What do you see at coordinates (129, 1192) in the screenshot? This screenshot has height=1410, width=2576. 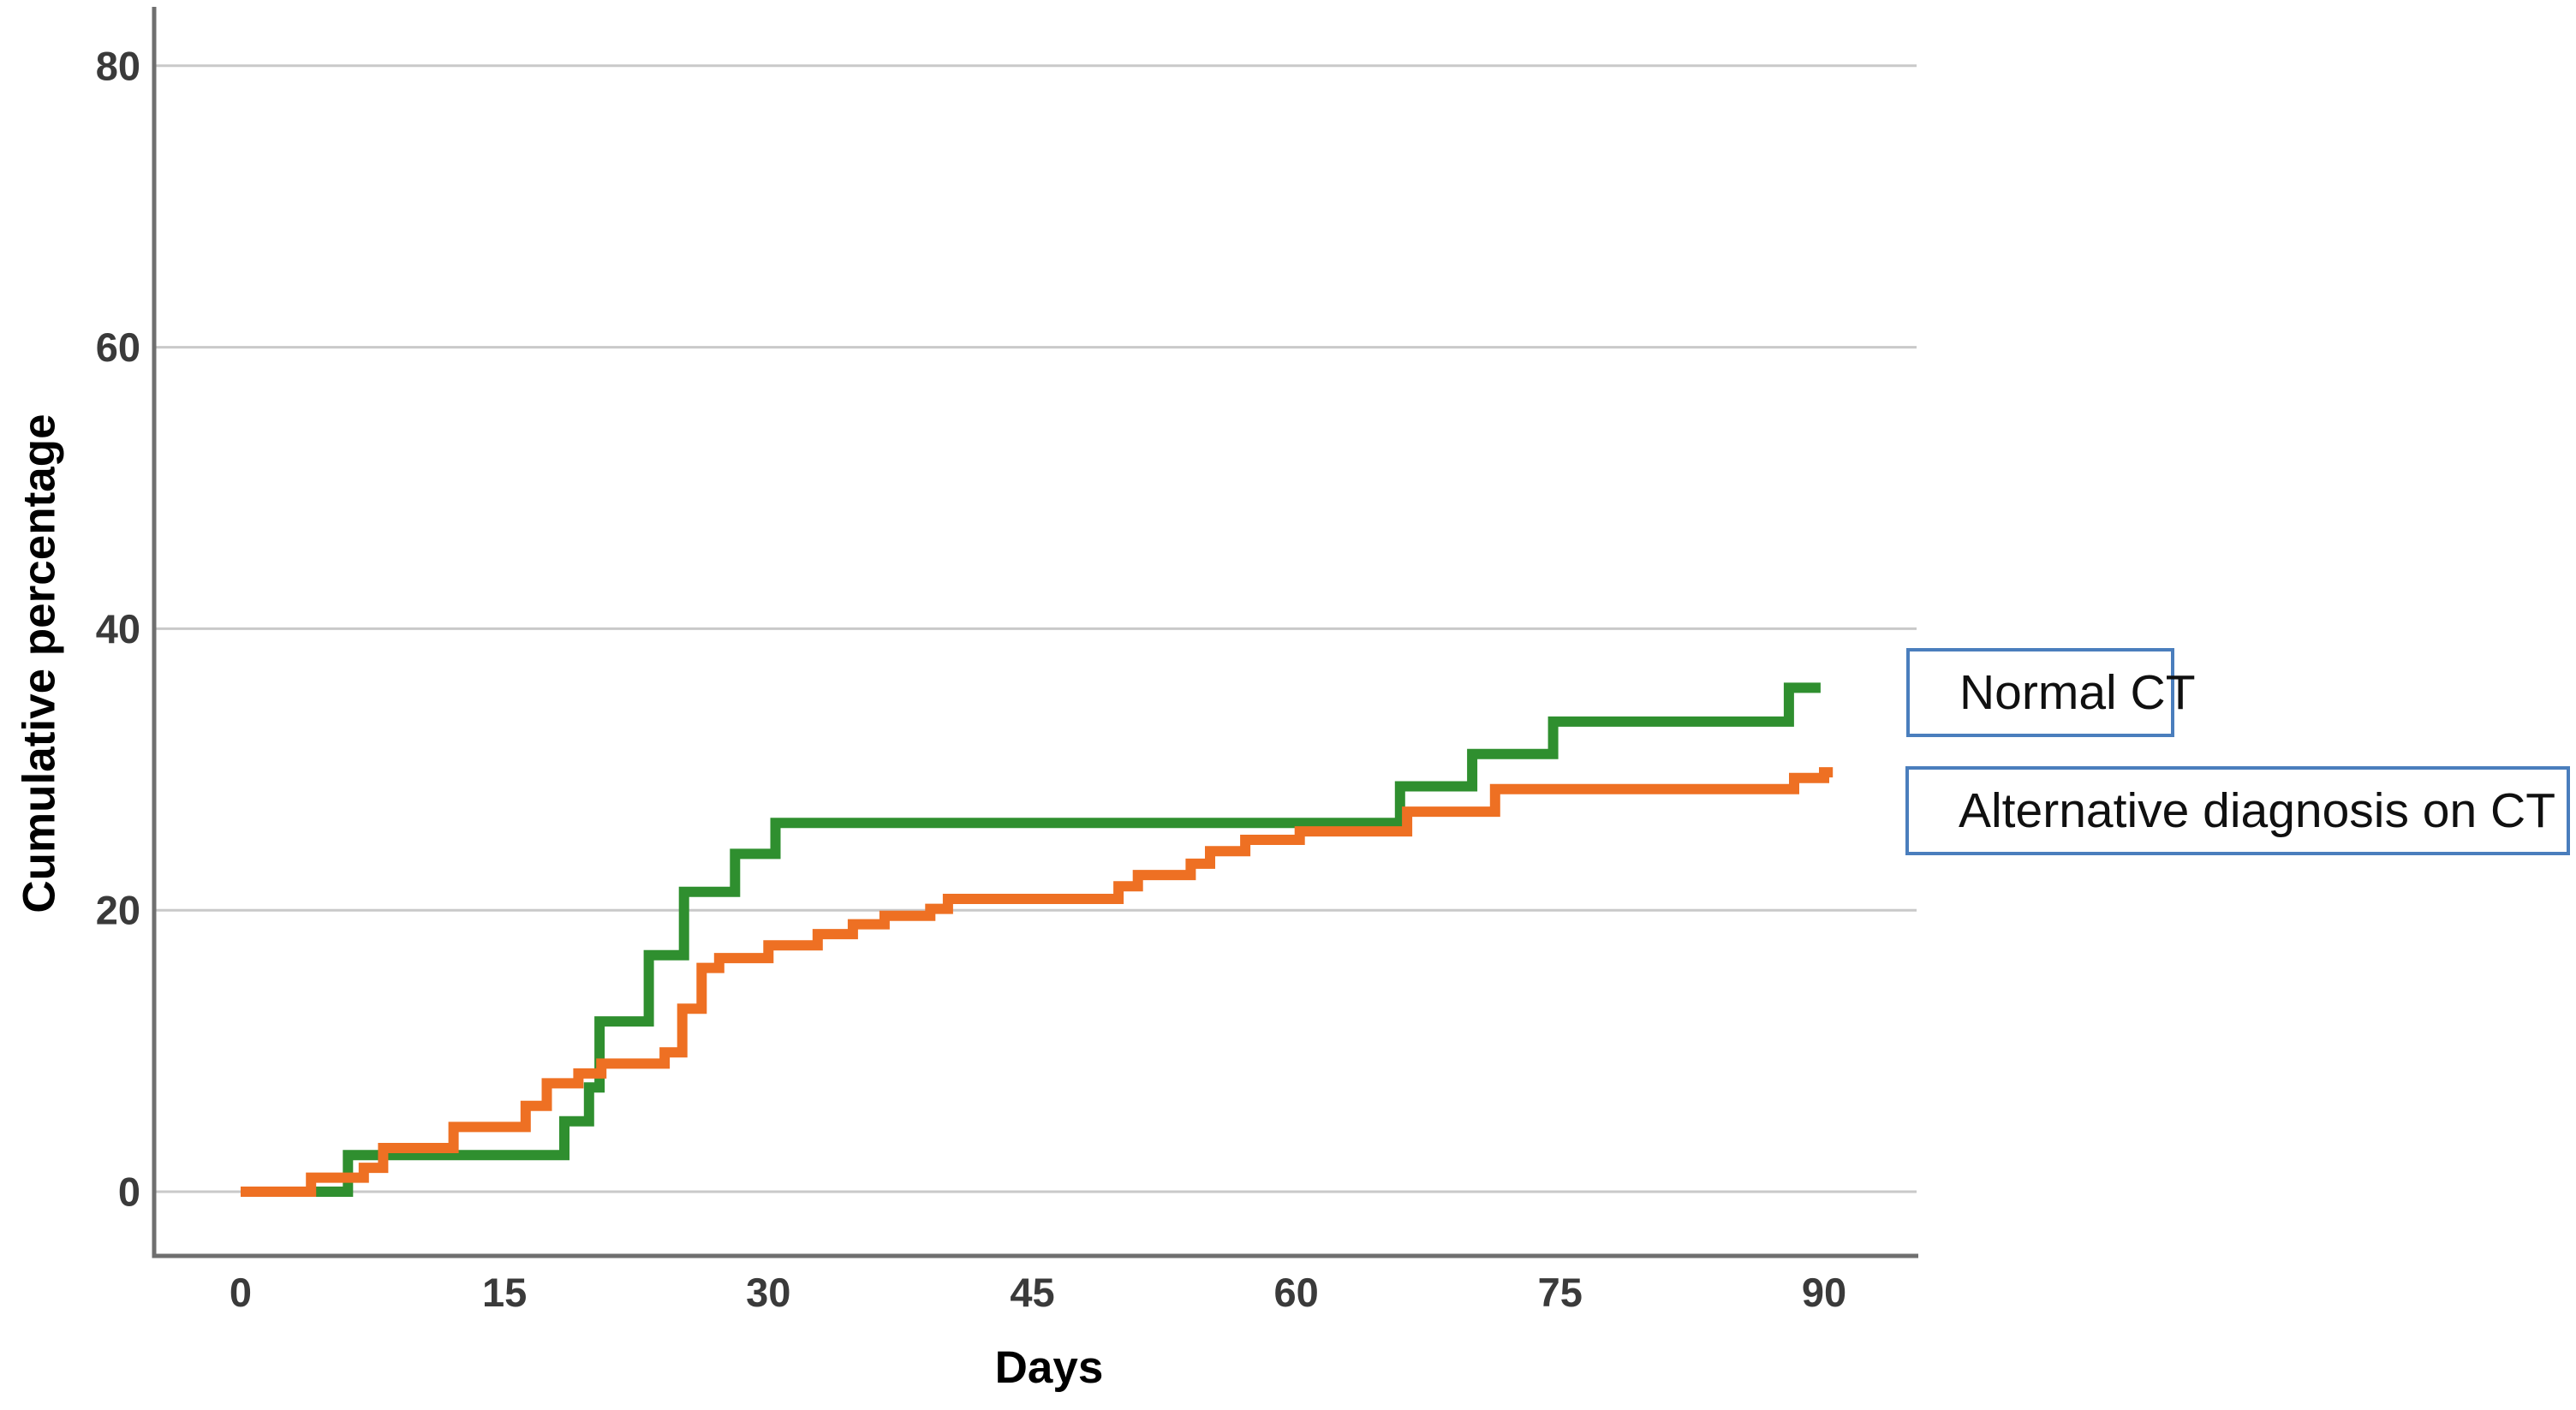 I see `y-tick-label-0: 0` at bounding box center [129, 1192].